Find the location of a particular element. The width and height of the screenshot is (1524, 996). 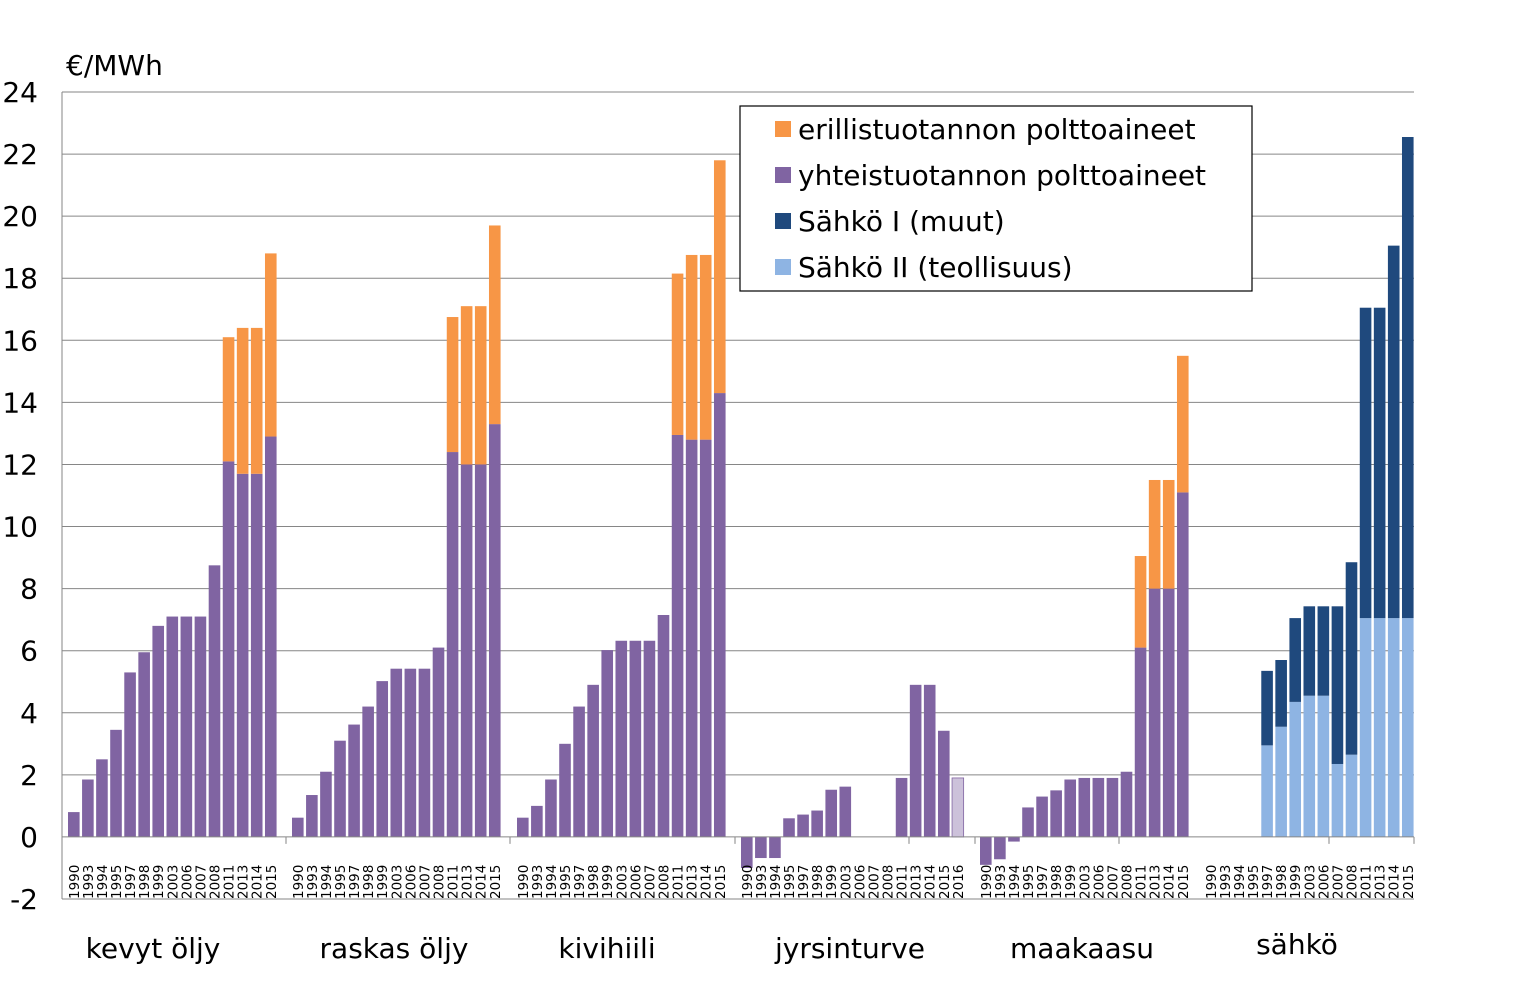

y-tick-label: -2 is located at coordinates (24, 899).